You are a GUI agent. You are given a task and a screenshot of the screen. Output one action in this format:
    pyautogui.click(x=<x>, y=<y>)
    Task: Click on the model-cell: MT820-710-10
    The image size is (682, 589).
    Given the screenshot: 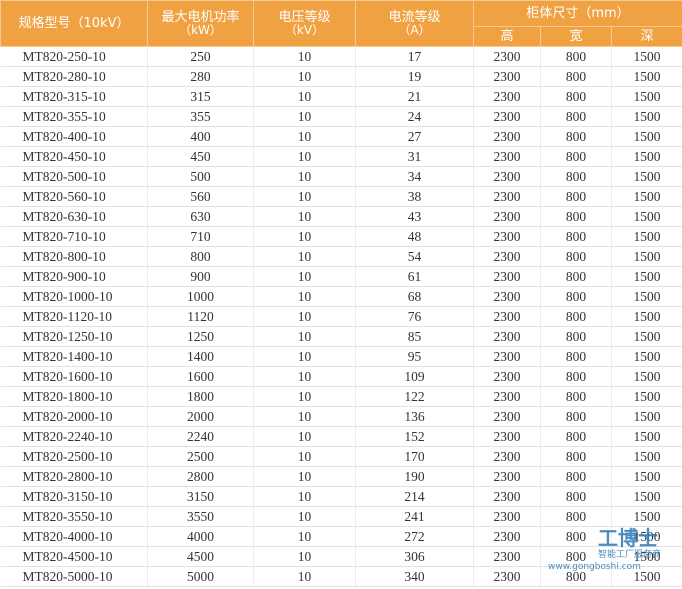 What is the action you would take?
    pyautogui.click(x=74, y=236)
    